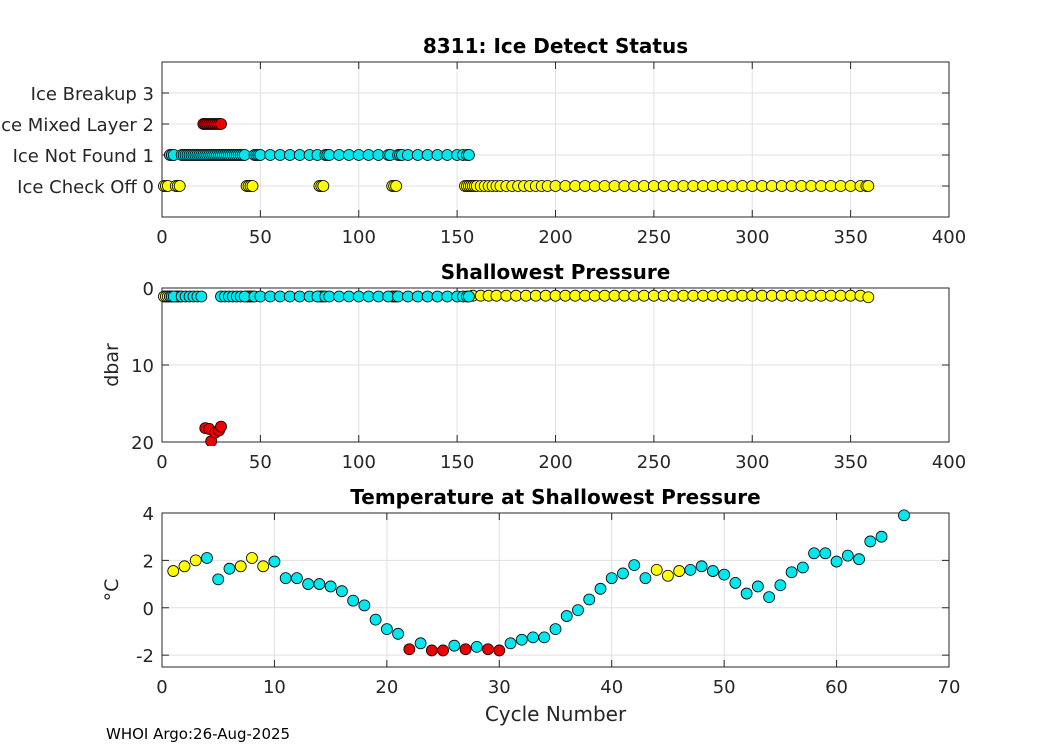 The width and height of the screenshot is (1050, 750). I want to click on footer-text: WHOI Argo:26-Aug-2025, so click(198, 734).